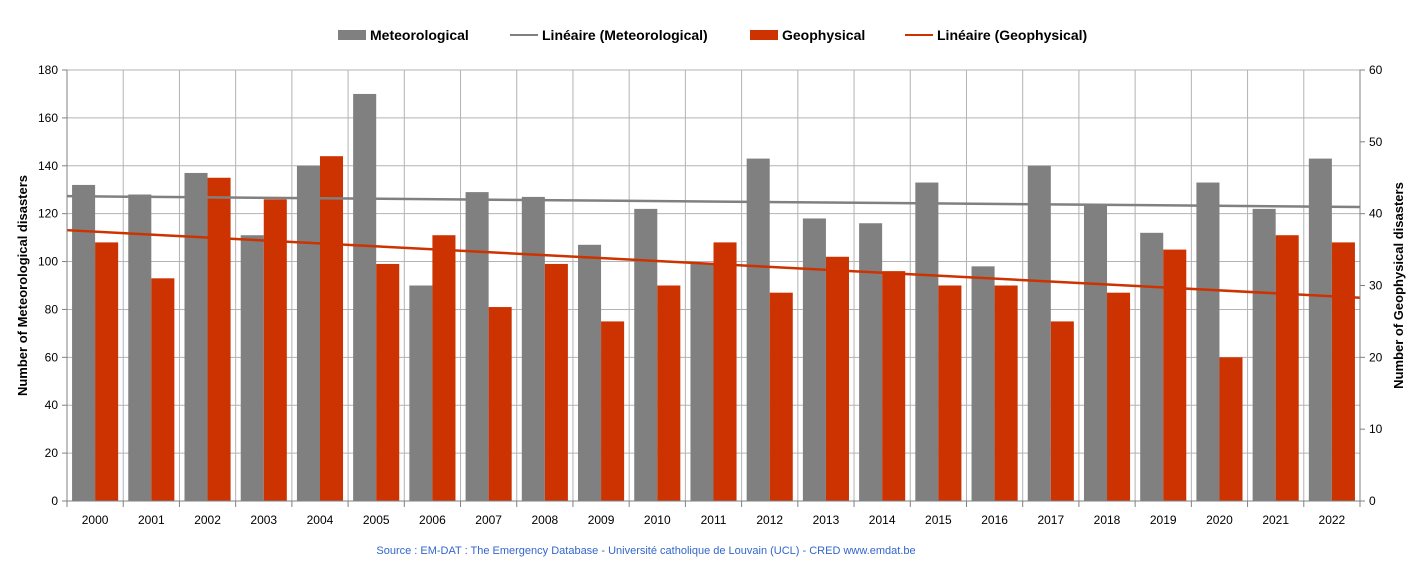  Describe the element at coordinates (263, 520) in the screenshot. I see `x-tick-label: 2003` at that location.